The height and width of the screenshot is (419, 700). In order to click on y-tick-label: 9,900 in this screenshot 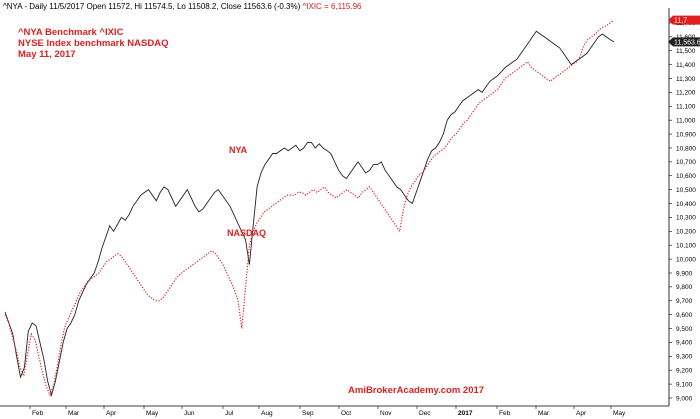, I will do `click(684, 273)`.